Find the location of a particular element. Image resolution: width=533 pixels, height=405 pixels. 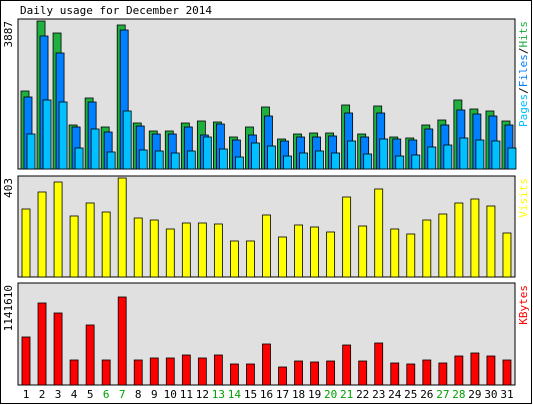

x-tick-label: 31 is located at coordinates (506, 394).